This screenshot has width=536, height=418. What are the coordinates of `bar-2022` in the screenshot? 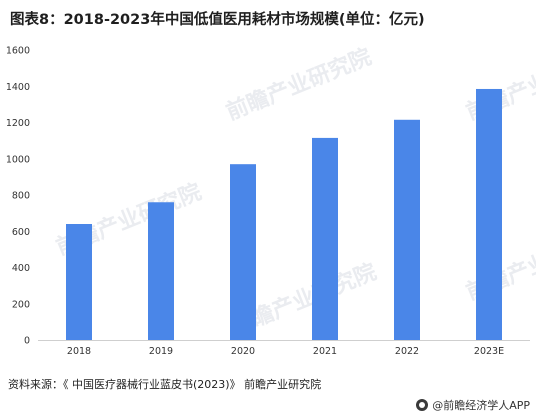 It's located at (407, 229).